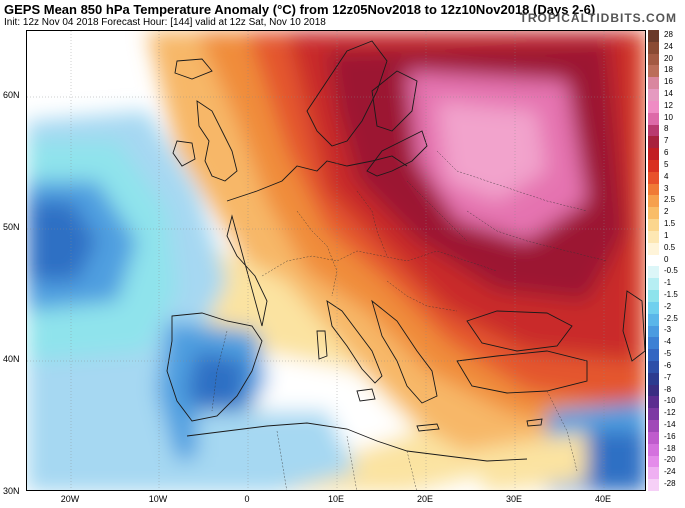 The height and width of the screenshot is (508, 685). What do you see at coordinates (670, 436) in the screenshot?
I see `colorbar-label: -16` at bounding box center [670, 436].